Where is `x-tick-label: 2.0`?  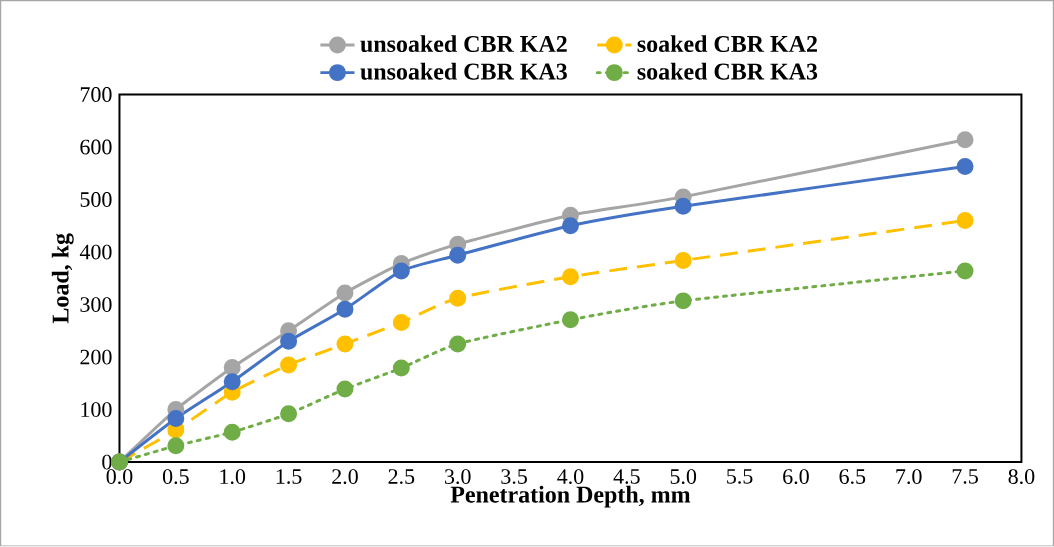 x-tick-label: 2.0 is located at coordinates (345, 477).